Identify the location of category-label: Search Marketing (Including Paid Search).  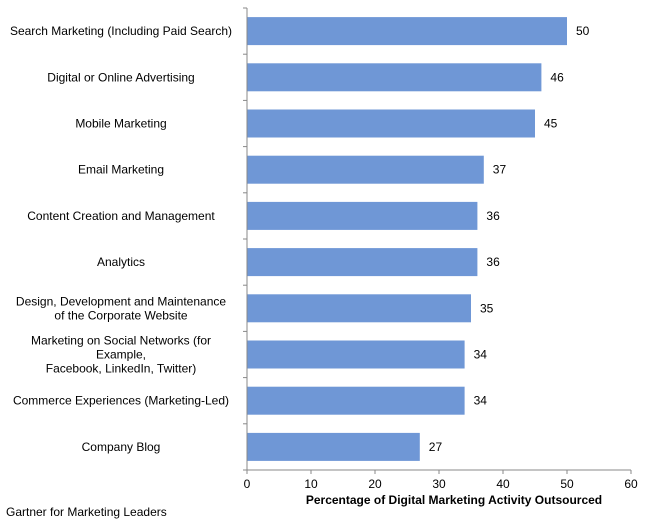
(121, 31).